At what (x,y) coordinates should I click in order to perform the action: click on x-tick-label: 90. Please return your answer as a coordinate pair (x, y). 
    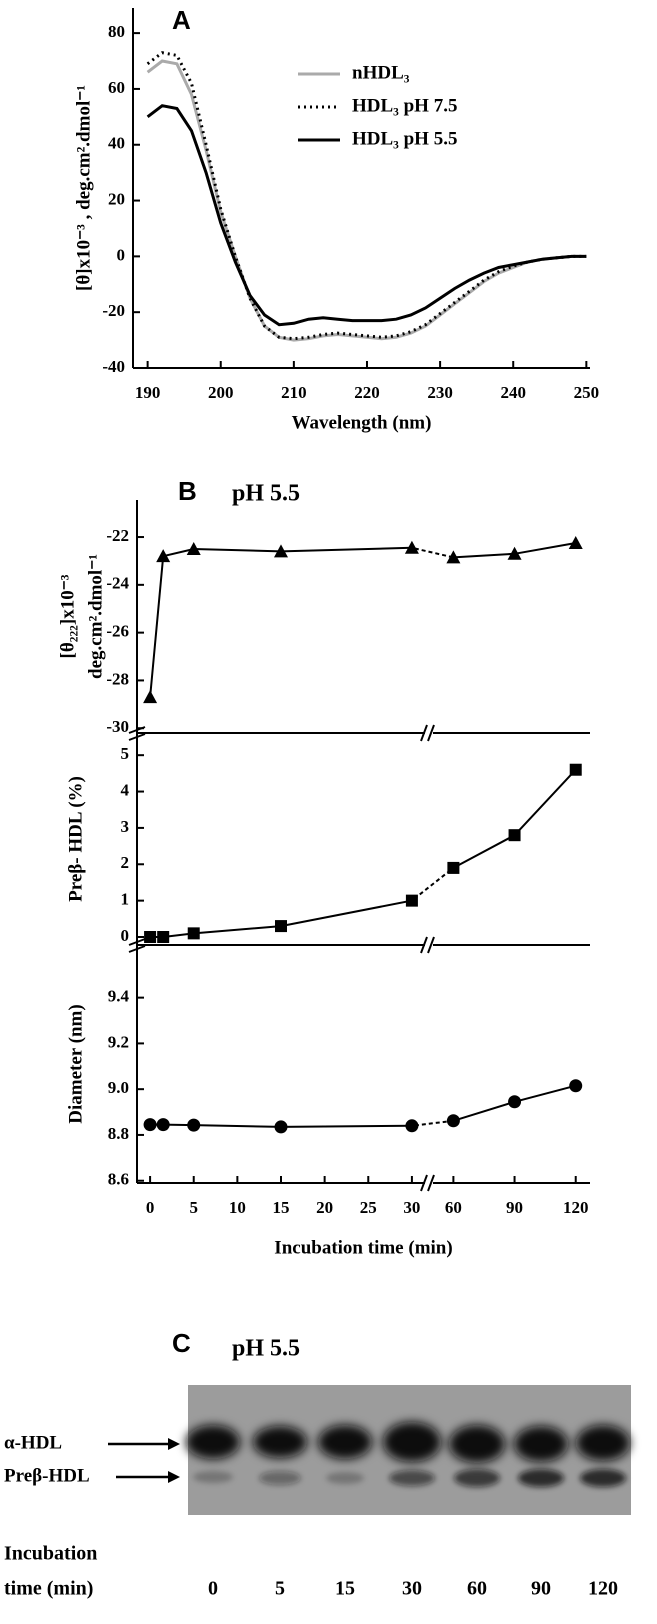
    Looking at the image, I should click on (514, 1207).